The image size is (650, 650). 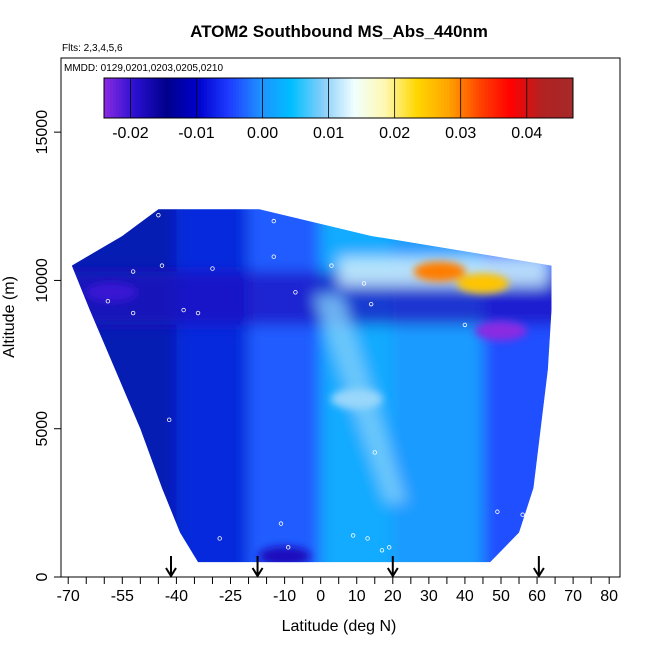 What do you see at coordinates (42, 132) in the screenshot?
I see `y-tick-label: 15000` at bounding box center [42, 132].